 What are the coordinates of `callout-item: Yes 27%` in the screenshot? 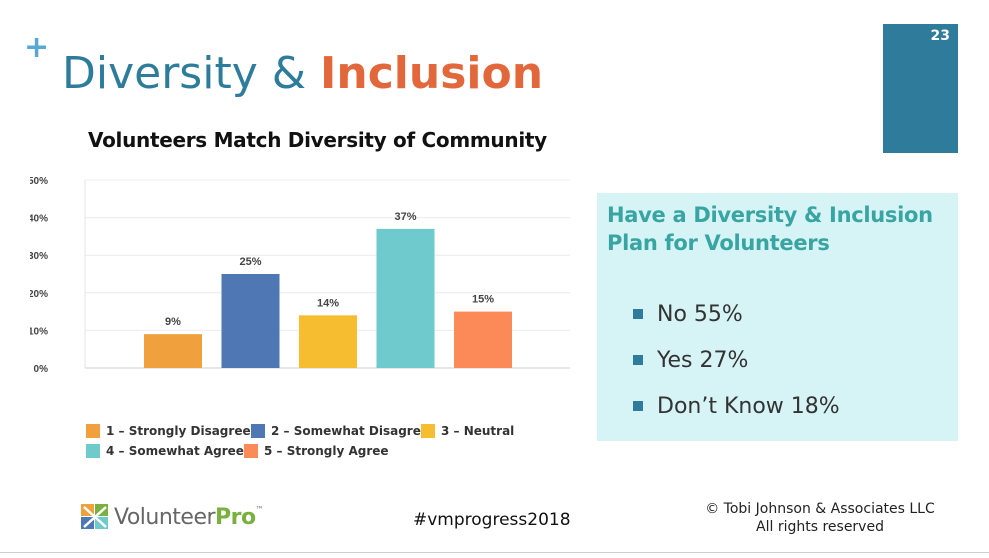 It's located at (736, 360).